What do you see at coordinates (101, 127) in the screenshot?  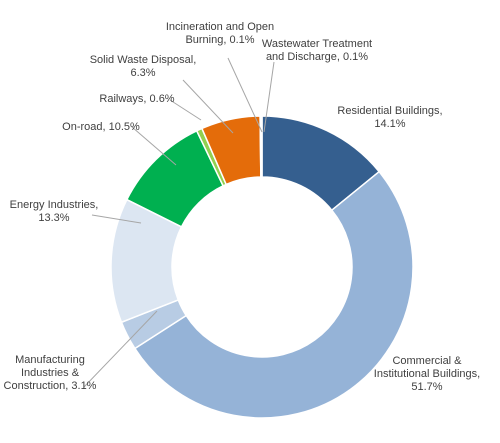 I see `data-label-on-road: On-road, 10.5%` at bounding box center [101, 127].